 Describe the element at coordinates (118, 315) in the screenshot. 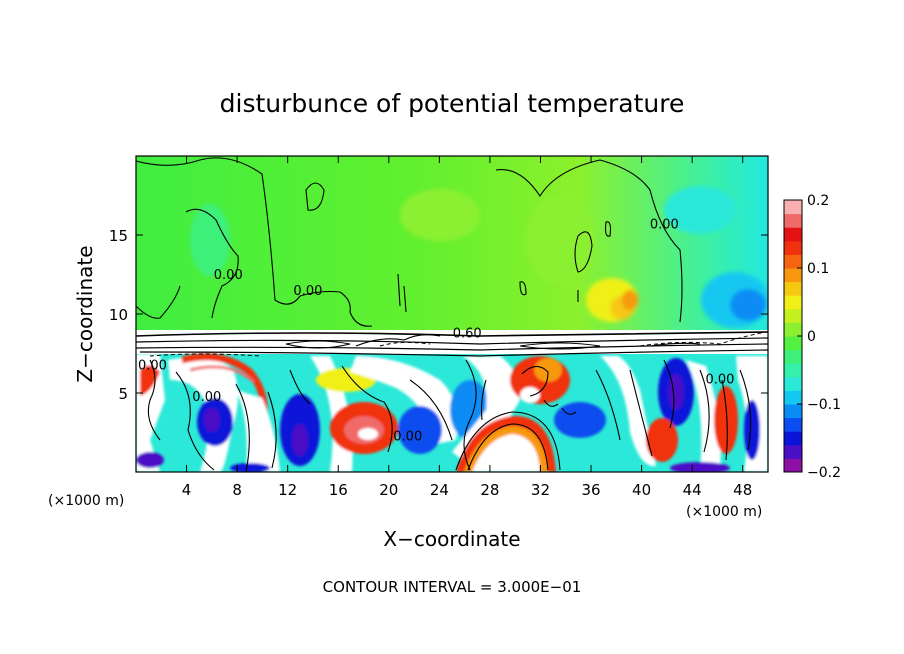

I see `y-tick-label-1: 10` at that location.